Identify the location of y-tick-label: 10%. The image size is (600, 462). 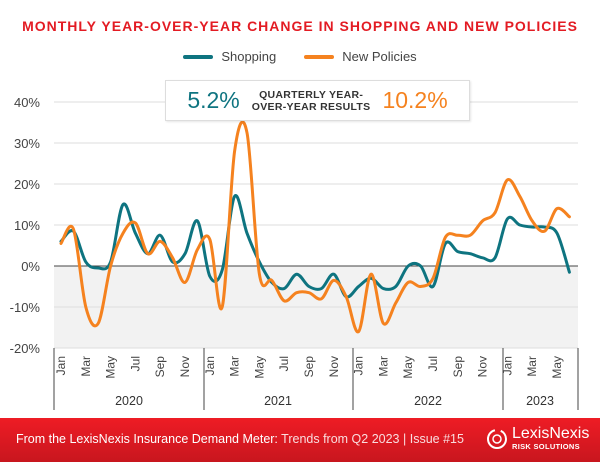
(27, 225).